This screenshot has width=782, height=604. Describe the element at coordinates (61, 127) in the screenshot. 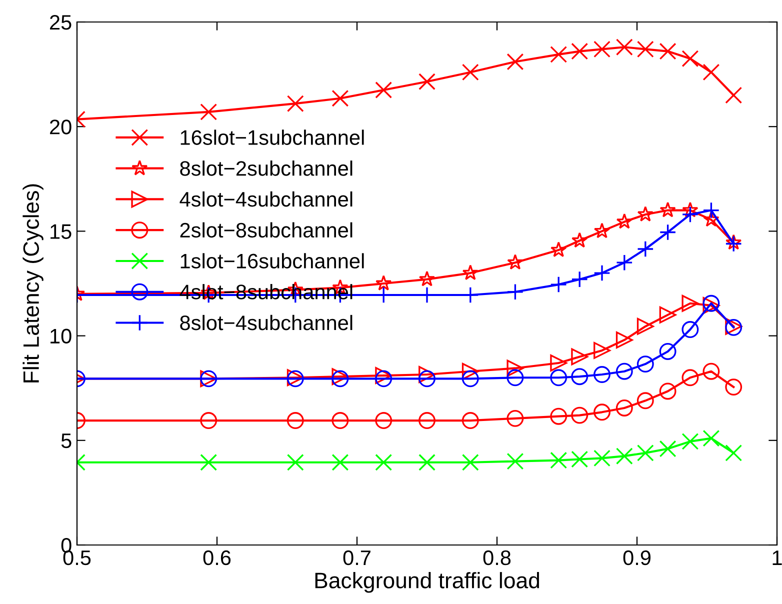

I see `y-tick-label: 20` at that location.